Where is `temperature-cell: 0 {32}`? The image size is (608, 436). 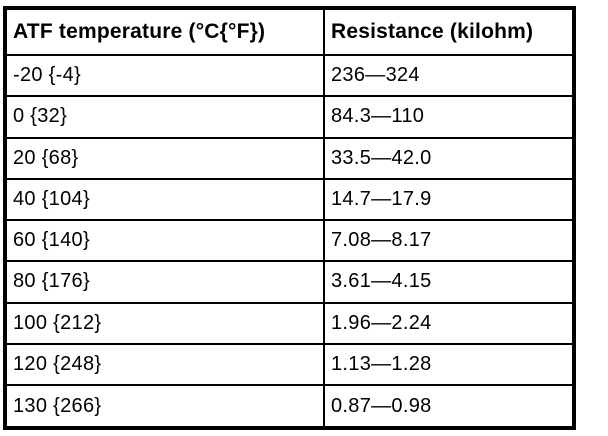 temperature-cell: 0 {32} is located at coordinates (164, 117).